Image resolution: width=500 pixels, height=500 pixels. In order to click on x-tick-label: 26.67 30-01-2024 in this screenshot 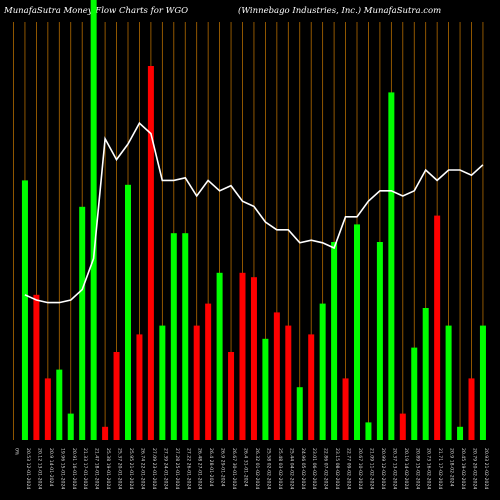, I will do `click(234, 468)`.